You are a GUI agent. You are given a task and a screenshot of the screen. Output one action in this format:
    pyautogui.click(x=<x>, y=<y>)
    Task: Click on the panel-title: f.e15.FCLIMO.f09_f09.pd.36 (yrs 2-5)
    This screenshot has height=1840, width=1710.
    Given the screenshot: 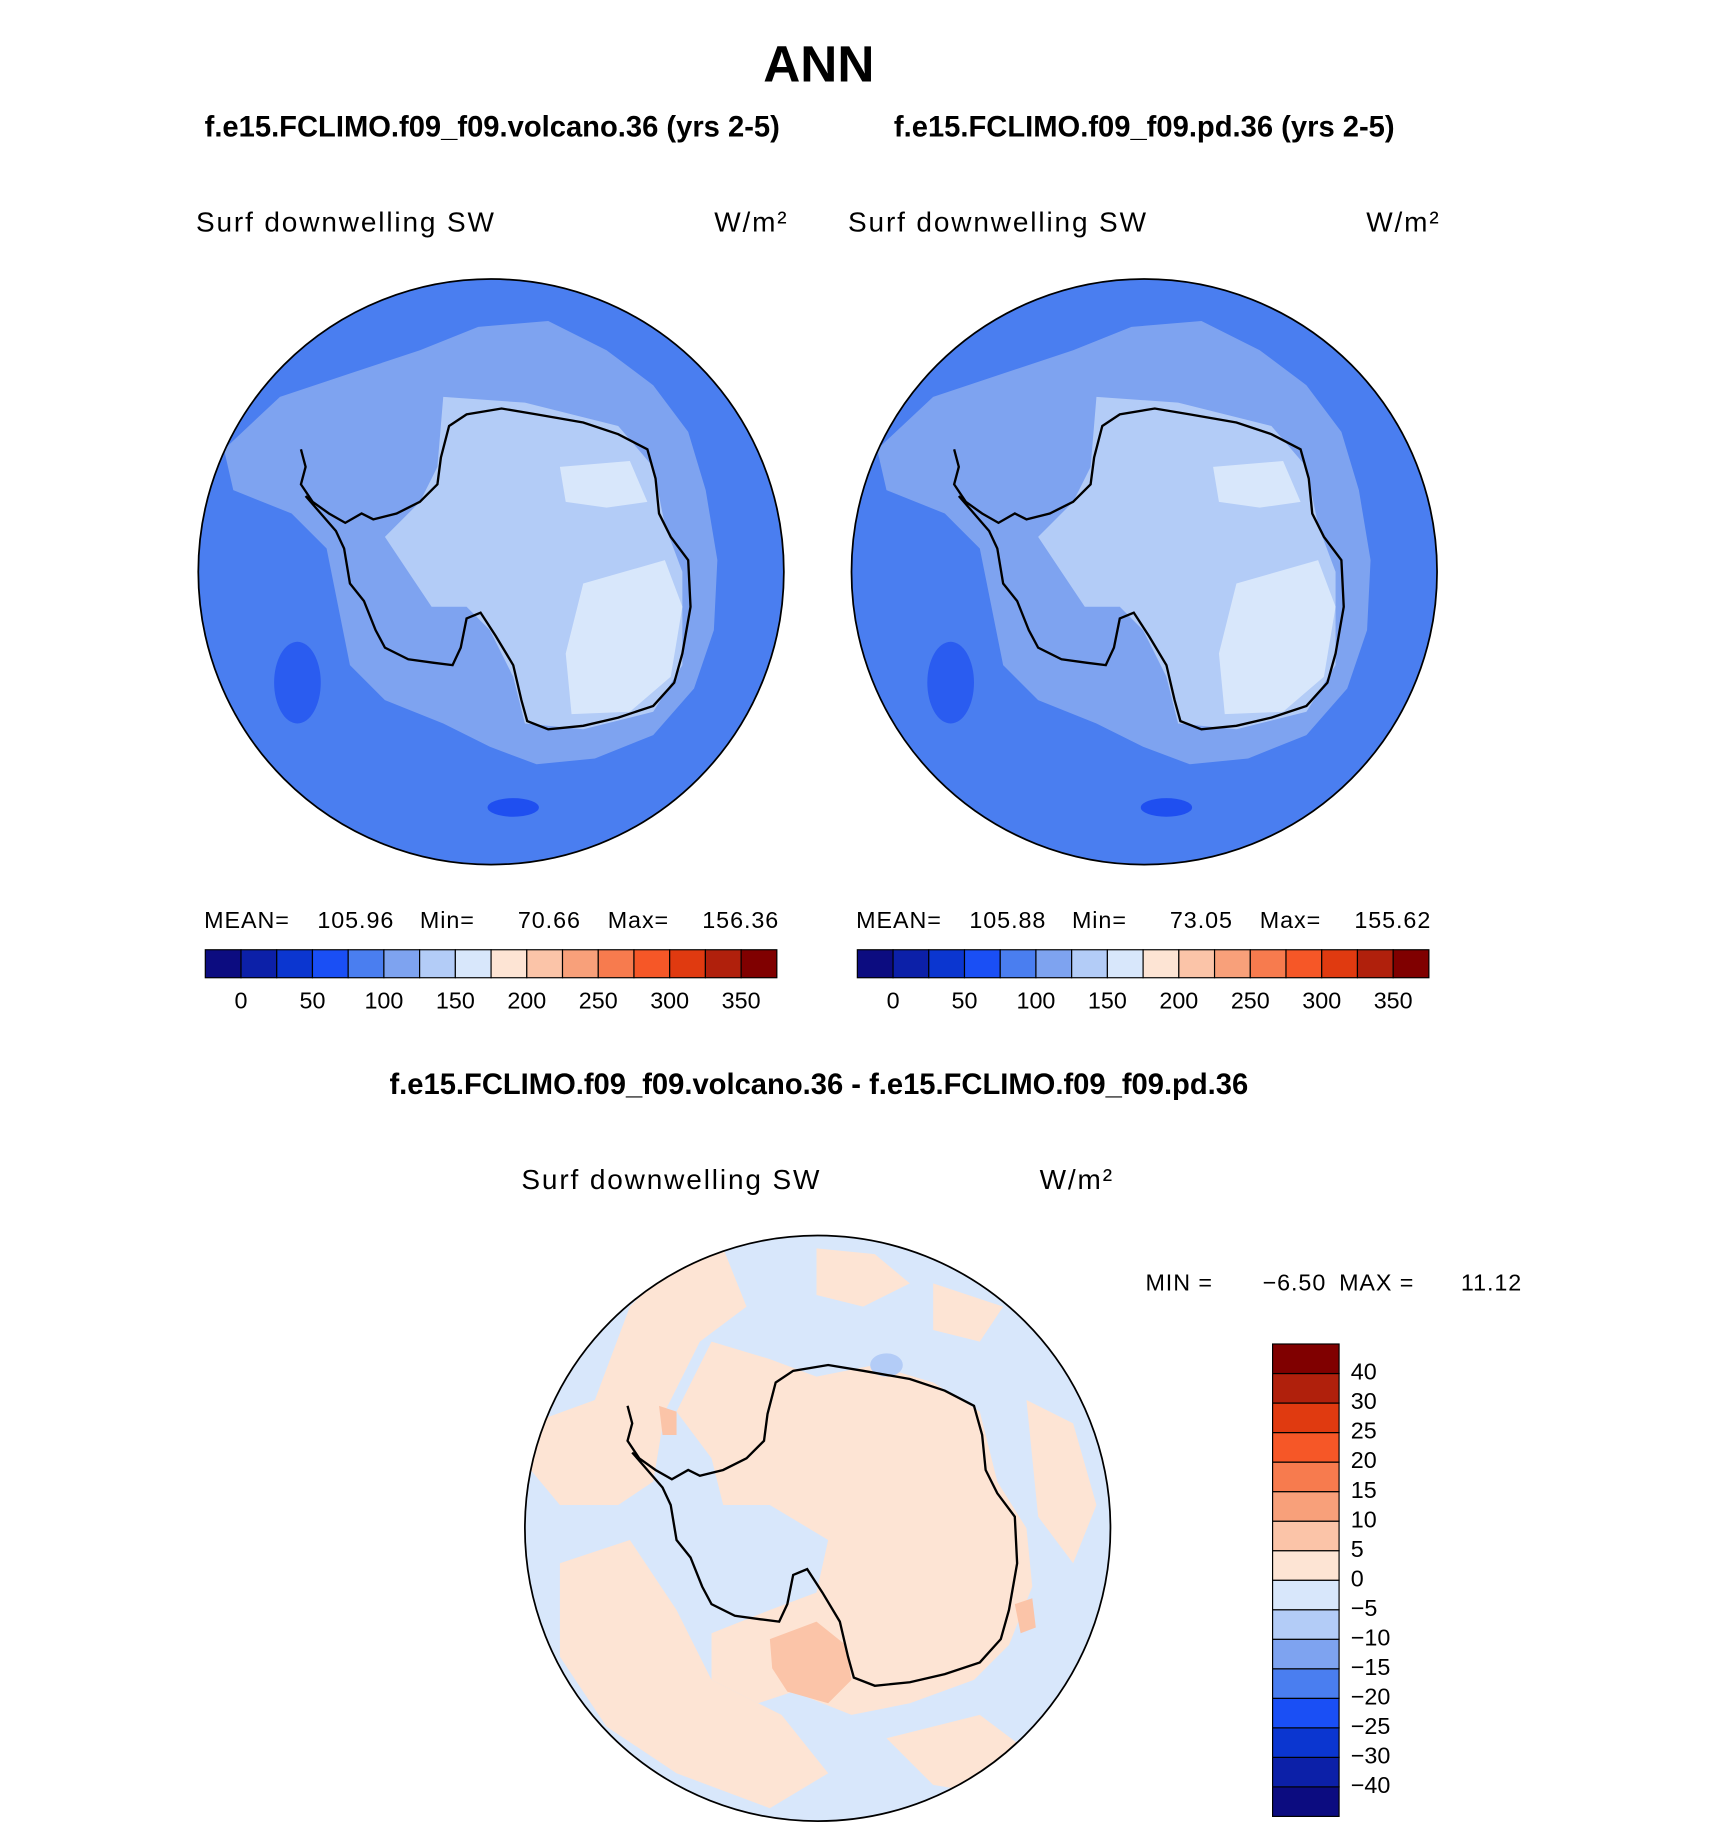 What is the action you would take?
    pyautogui.click(x=1144, y=127)
    